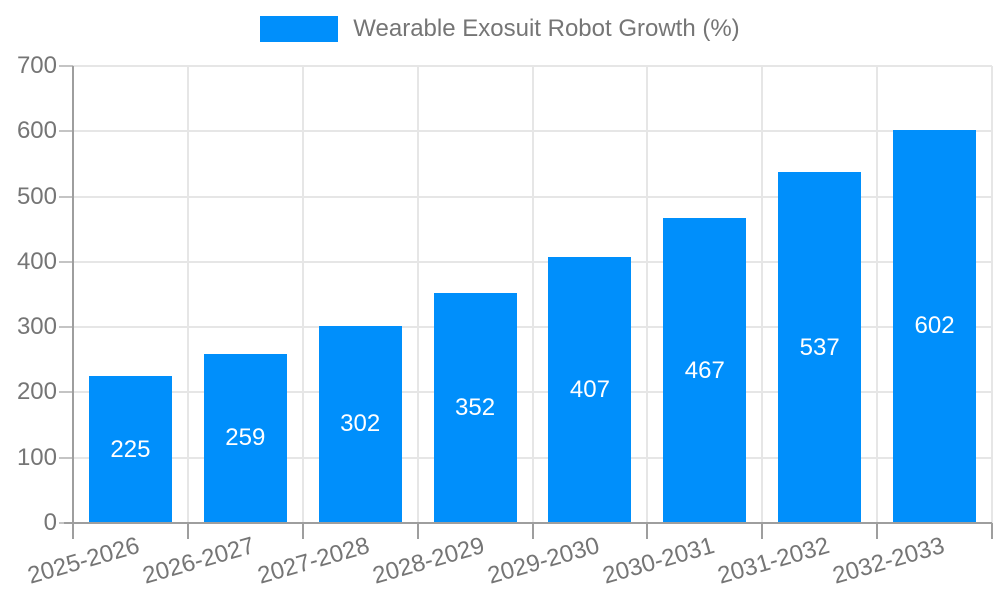  I want to click on legend-label: Wearable Exosuit Robot Growth (%), so click(546, 28).